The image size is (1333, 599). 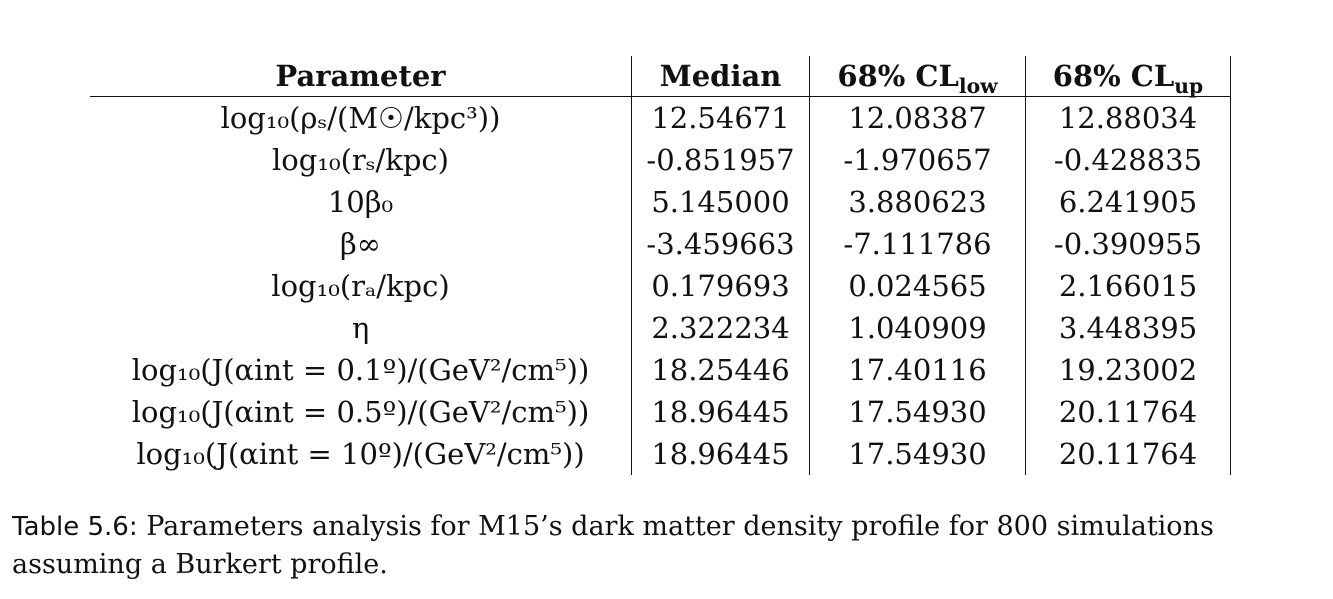 I want to click on cell-parameter: log₁₀(J(αint = 10º)/(GeV²/cm⁵)), so click(x=361, y=454).